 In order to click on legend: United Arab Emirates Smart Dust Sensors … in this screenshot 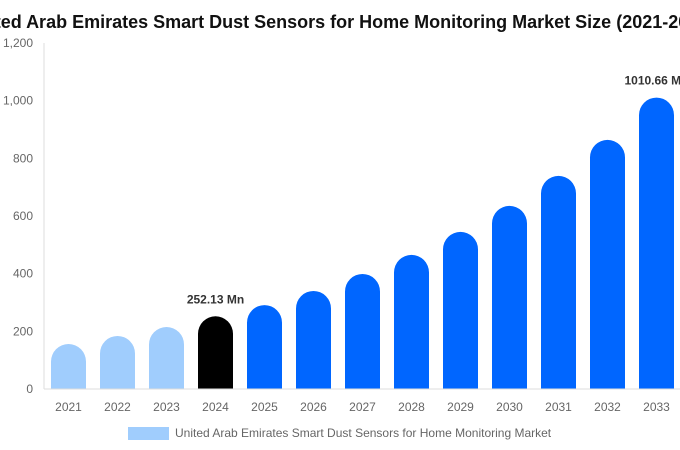, I will do `click(340, 433)`.